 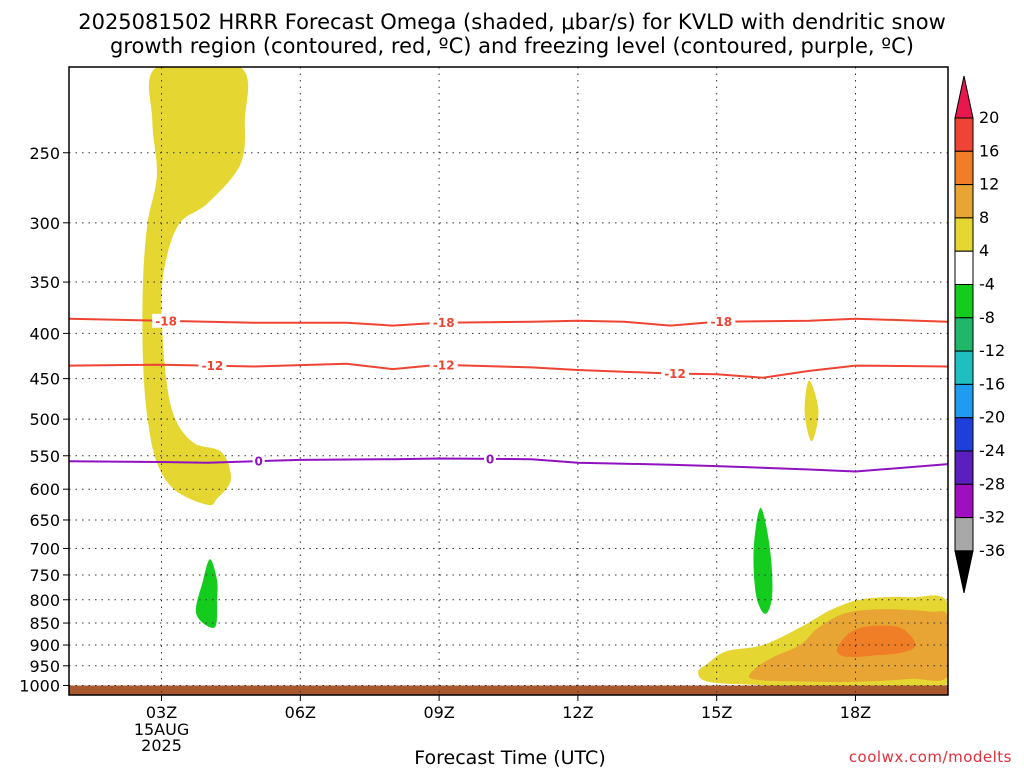 I want to click on colorbar-label: -8, so click(x=987, y=317).